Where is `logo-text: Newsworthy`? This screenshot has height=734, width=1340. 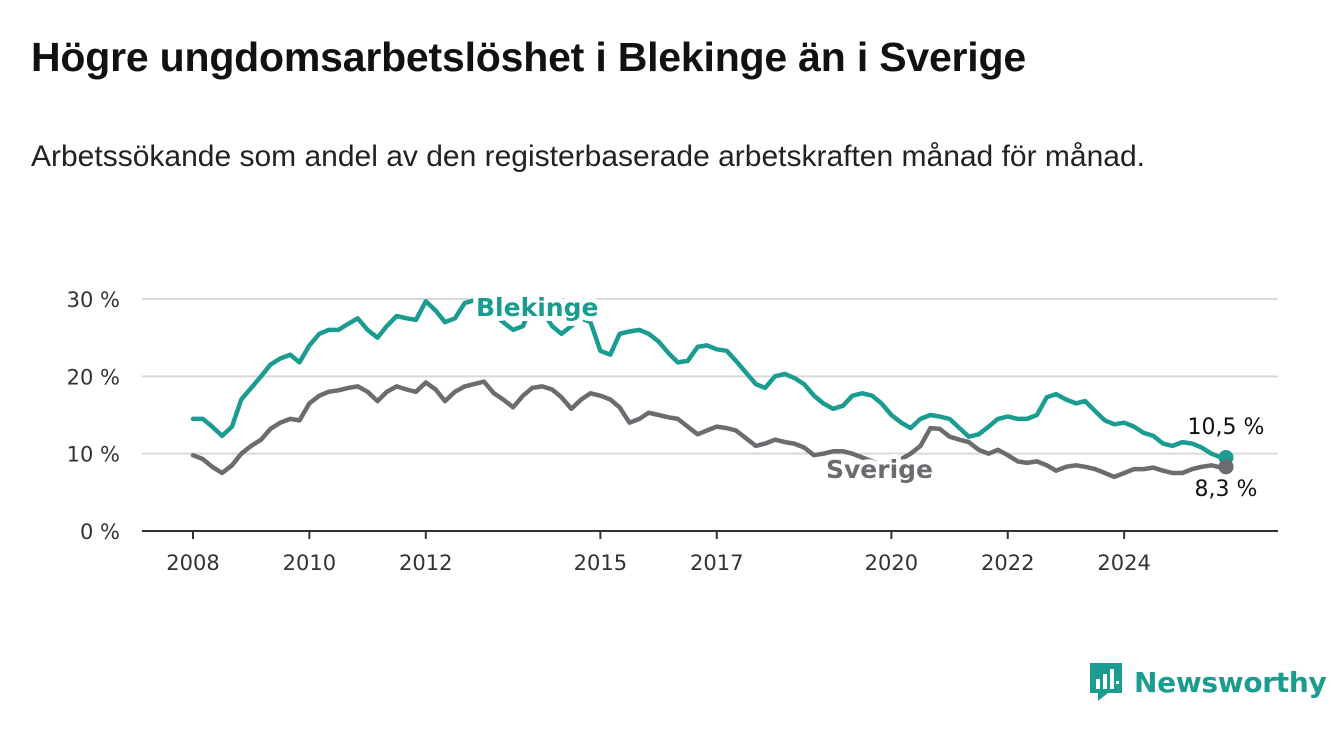
logo-text: Newsworthy is located at coordinates (1230, 682).